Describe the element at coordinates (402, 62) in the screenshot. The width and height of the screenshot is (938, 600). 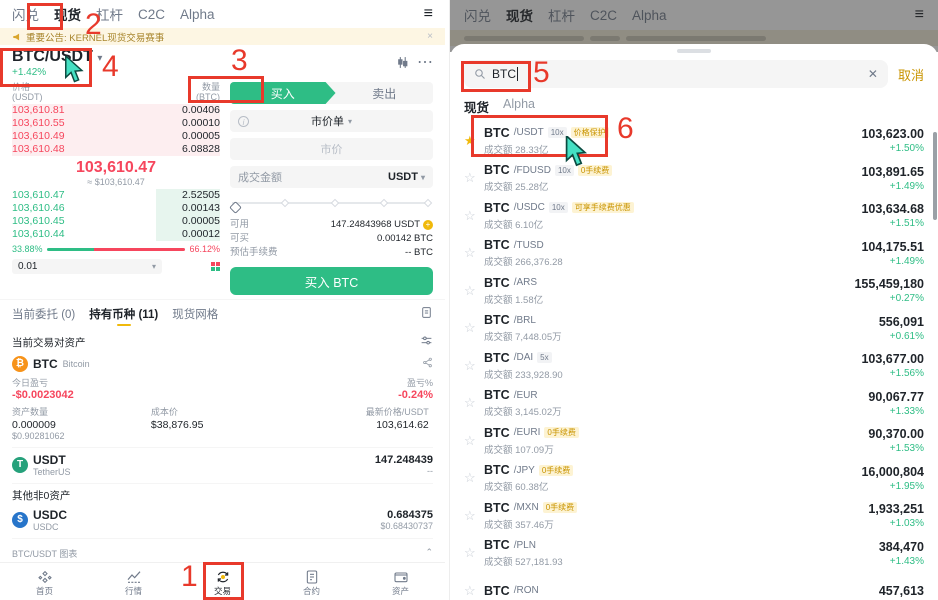
I see `candlestick-chart-icon` at that location.